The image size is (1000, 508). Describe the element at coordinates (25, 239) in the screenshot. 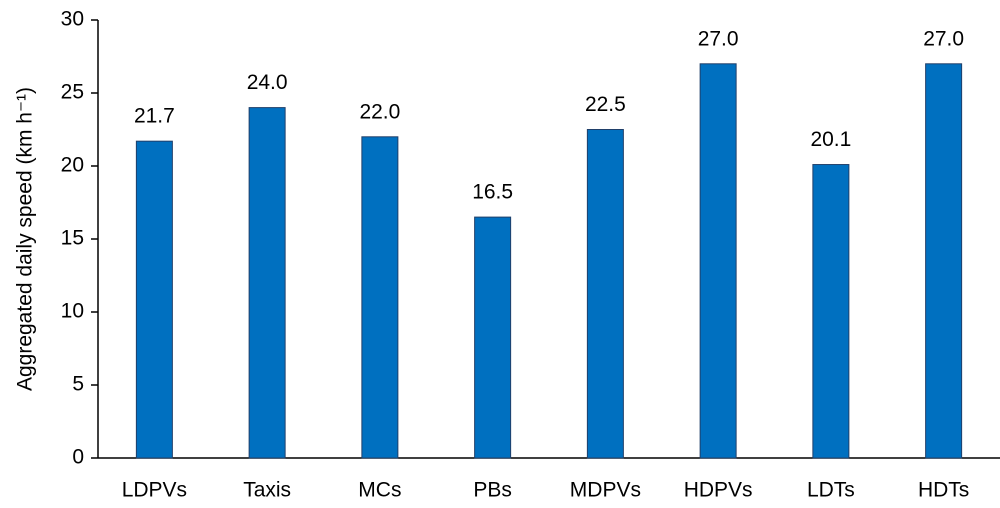

I see `y-axis-label: Aggregated daily speed (km h⁻¹)` at that location.